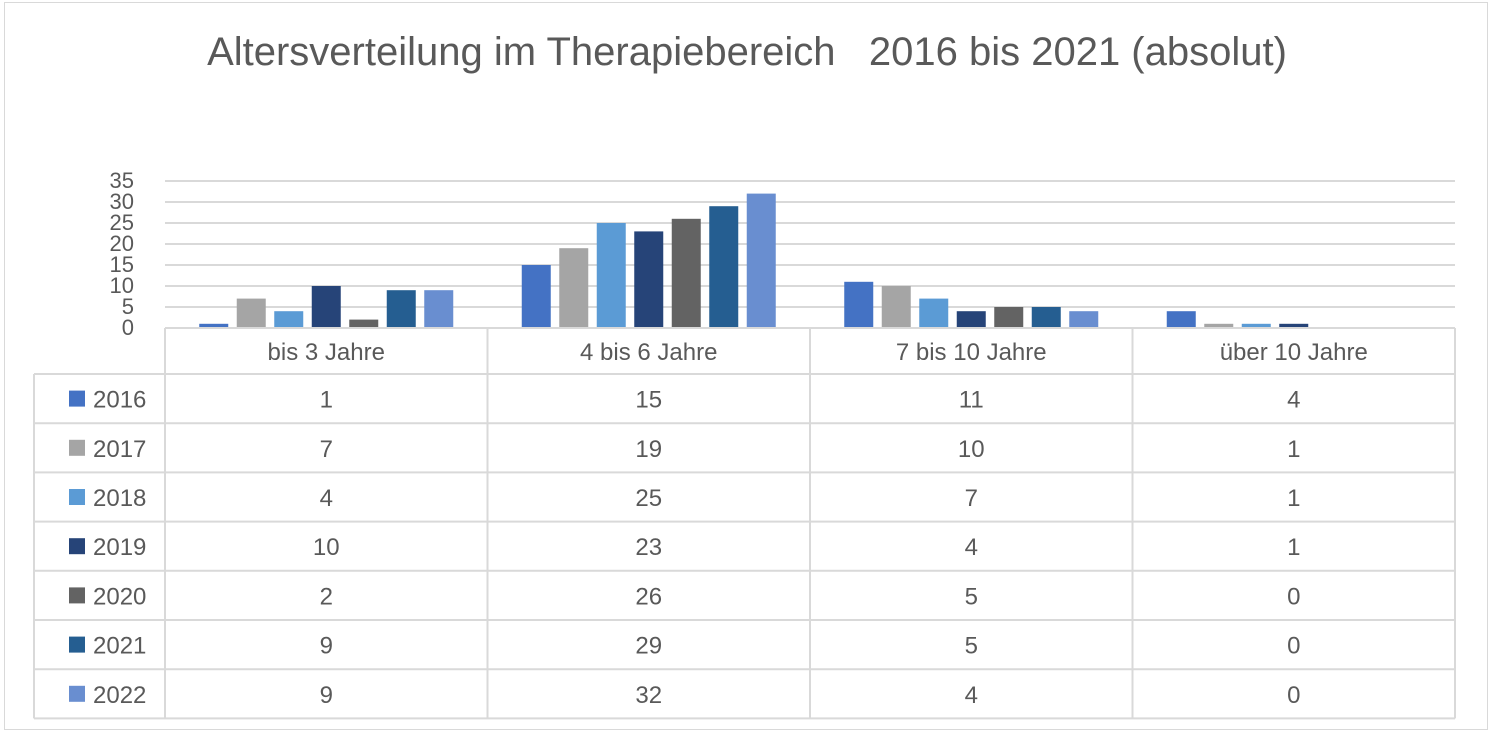  What do you see at coordinates (119, 498) in the screenshot?
I see `legend-label: 2018` at bounding box center [119, 498].